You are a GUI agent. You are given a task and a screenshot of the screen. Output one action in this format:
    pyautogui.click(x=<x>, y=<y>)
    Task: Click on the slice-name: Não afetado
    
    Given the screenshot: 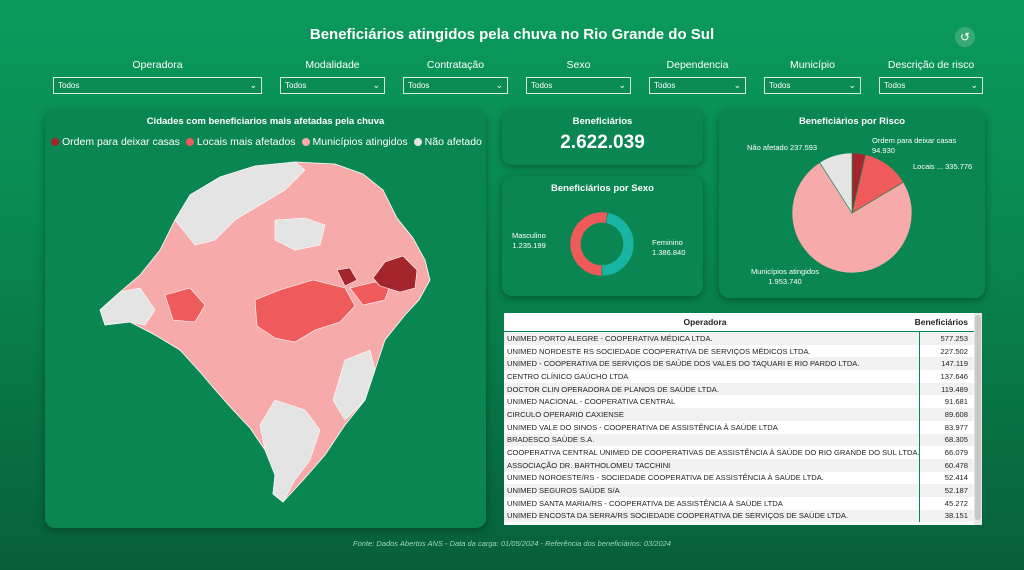 What is the action you would take?
    pyautogui.click(x=767, y=147)
    